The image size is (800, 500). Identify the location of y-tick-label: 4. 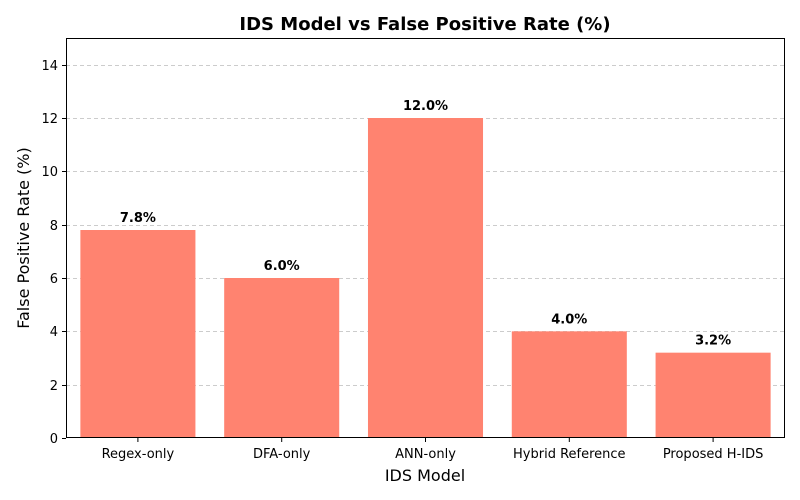
(54, 332).